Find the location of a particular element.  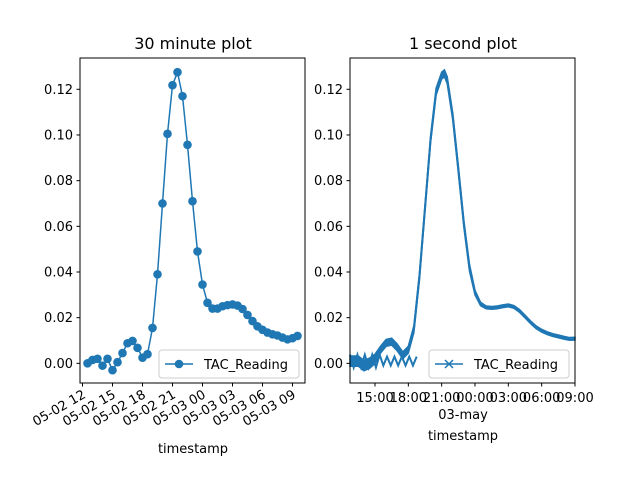

right-series-noise is located at coordinates (383, 361).